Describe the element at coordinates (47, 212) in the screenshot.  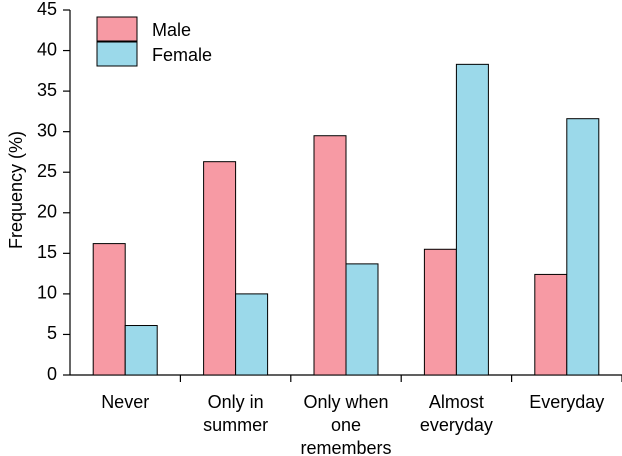
I see `y-tick-label: 20` at that location.